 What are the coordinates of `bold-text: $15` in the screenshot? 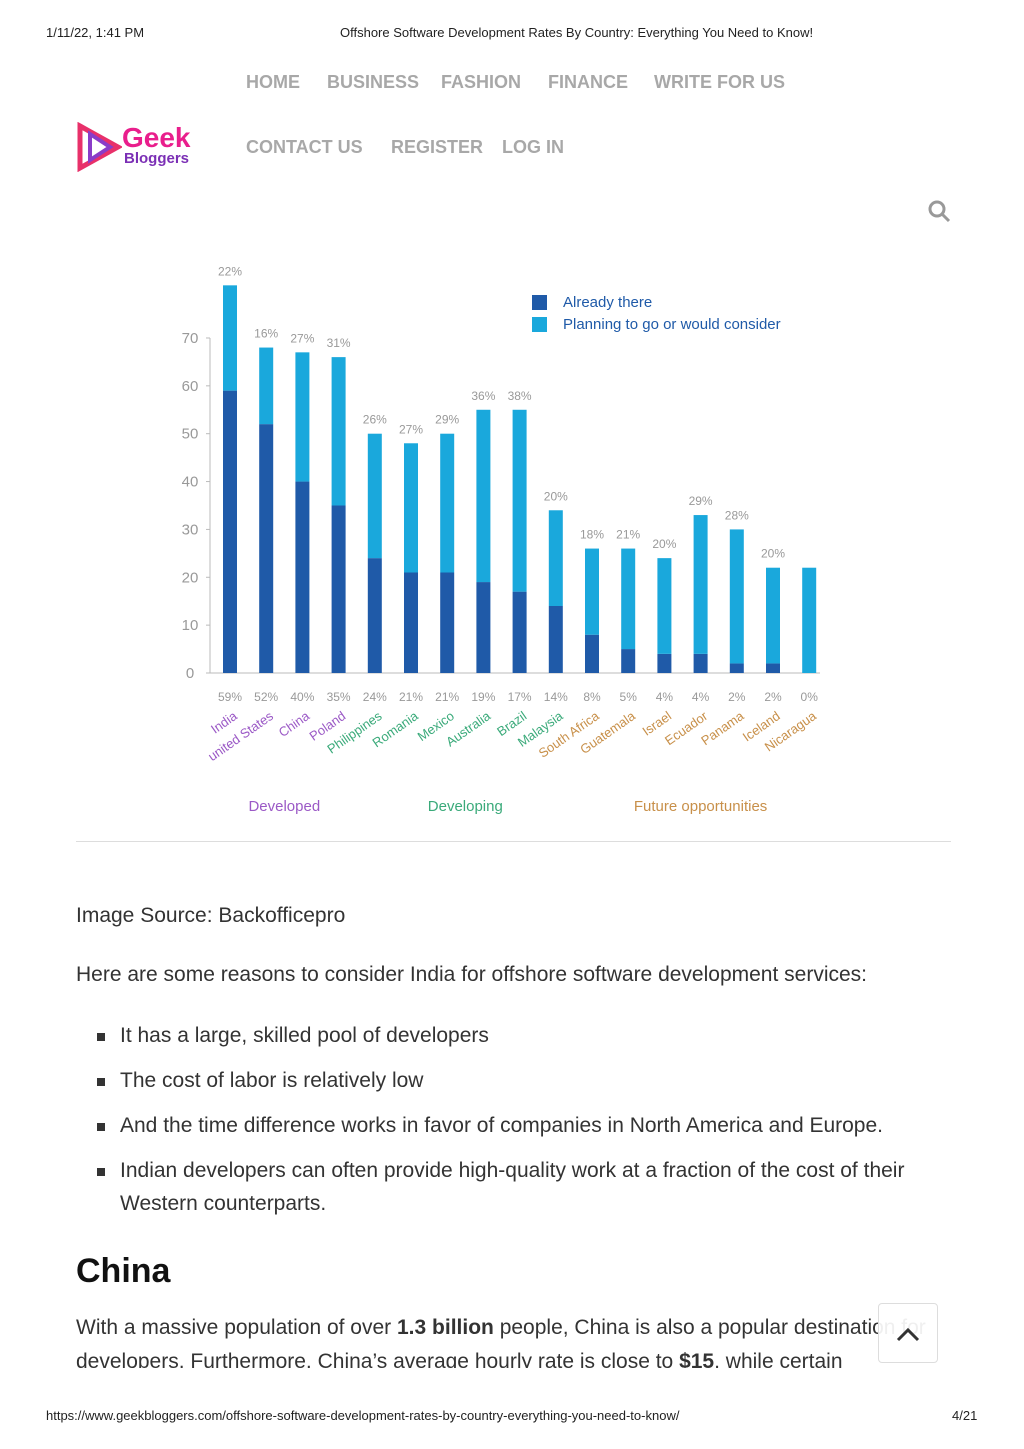 It's located at (697, 1361).